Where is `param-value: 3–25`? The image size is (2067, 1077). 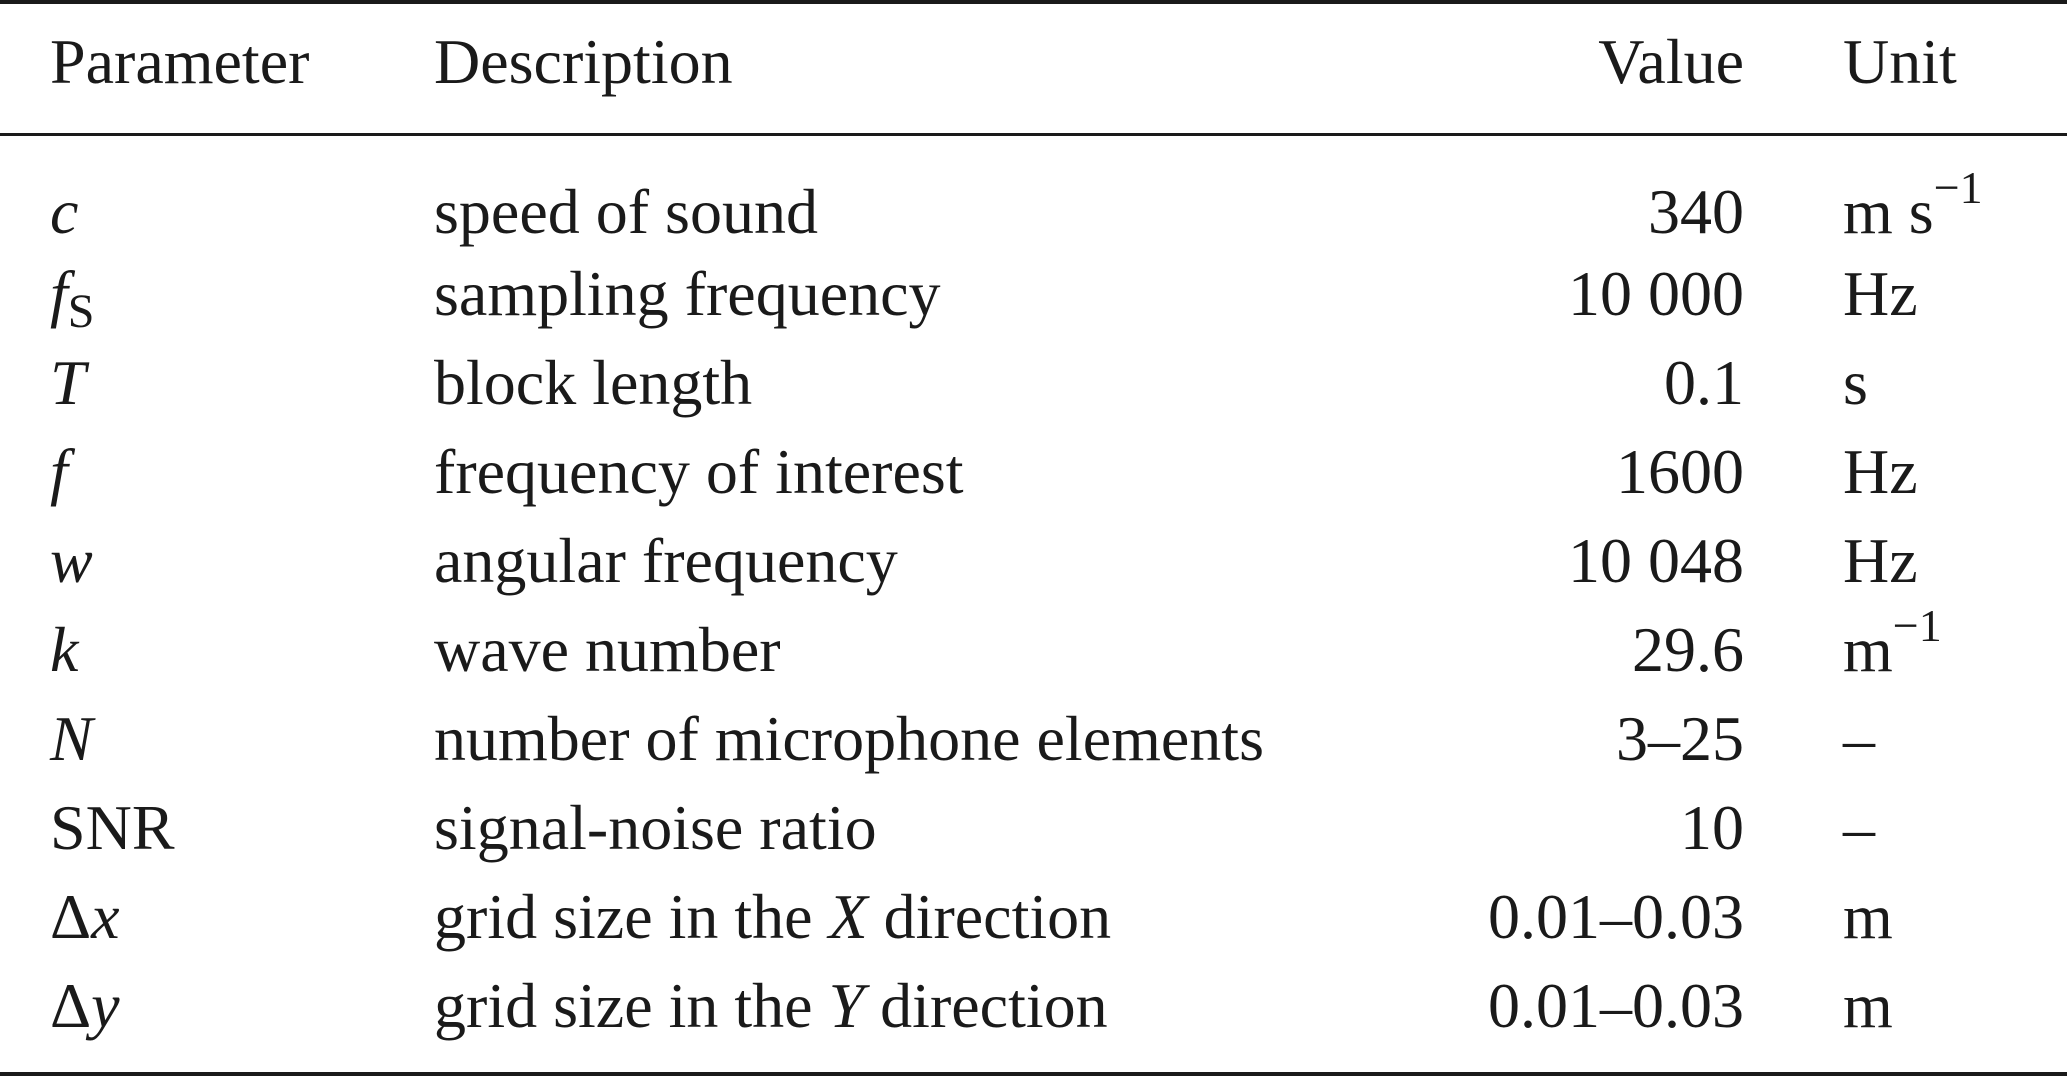
param-value: 3–25 is located at coordinates (1680, 738).